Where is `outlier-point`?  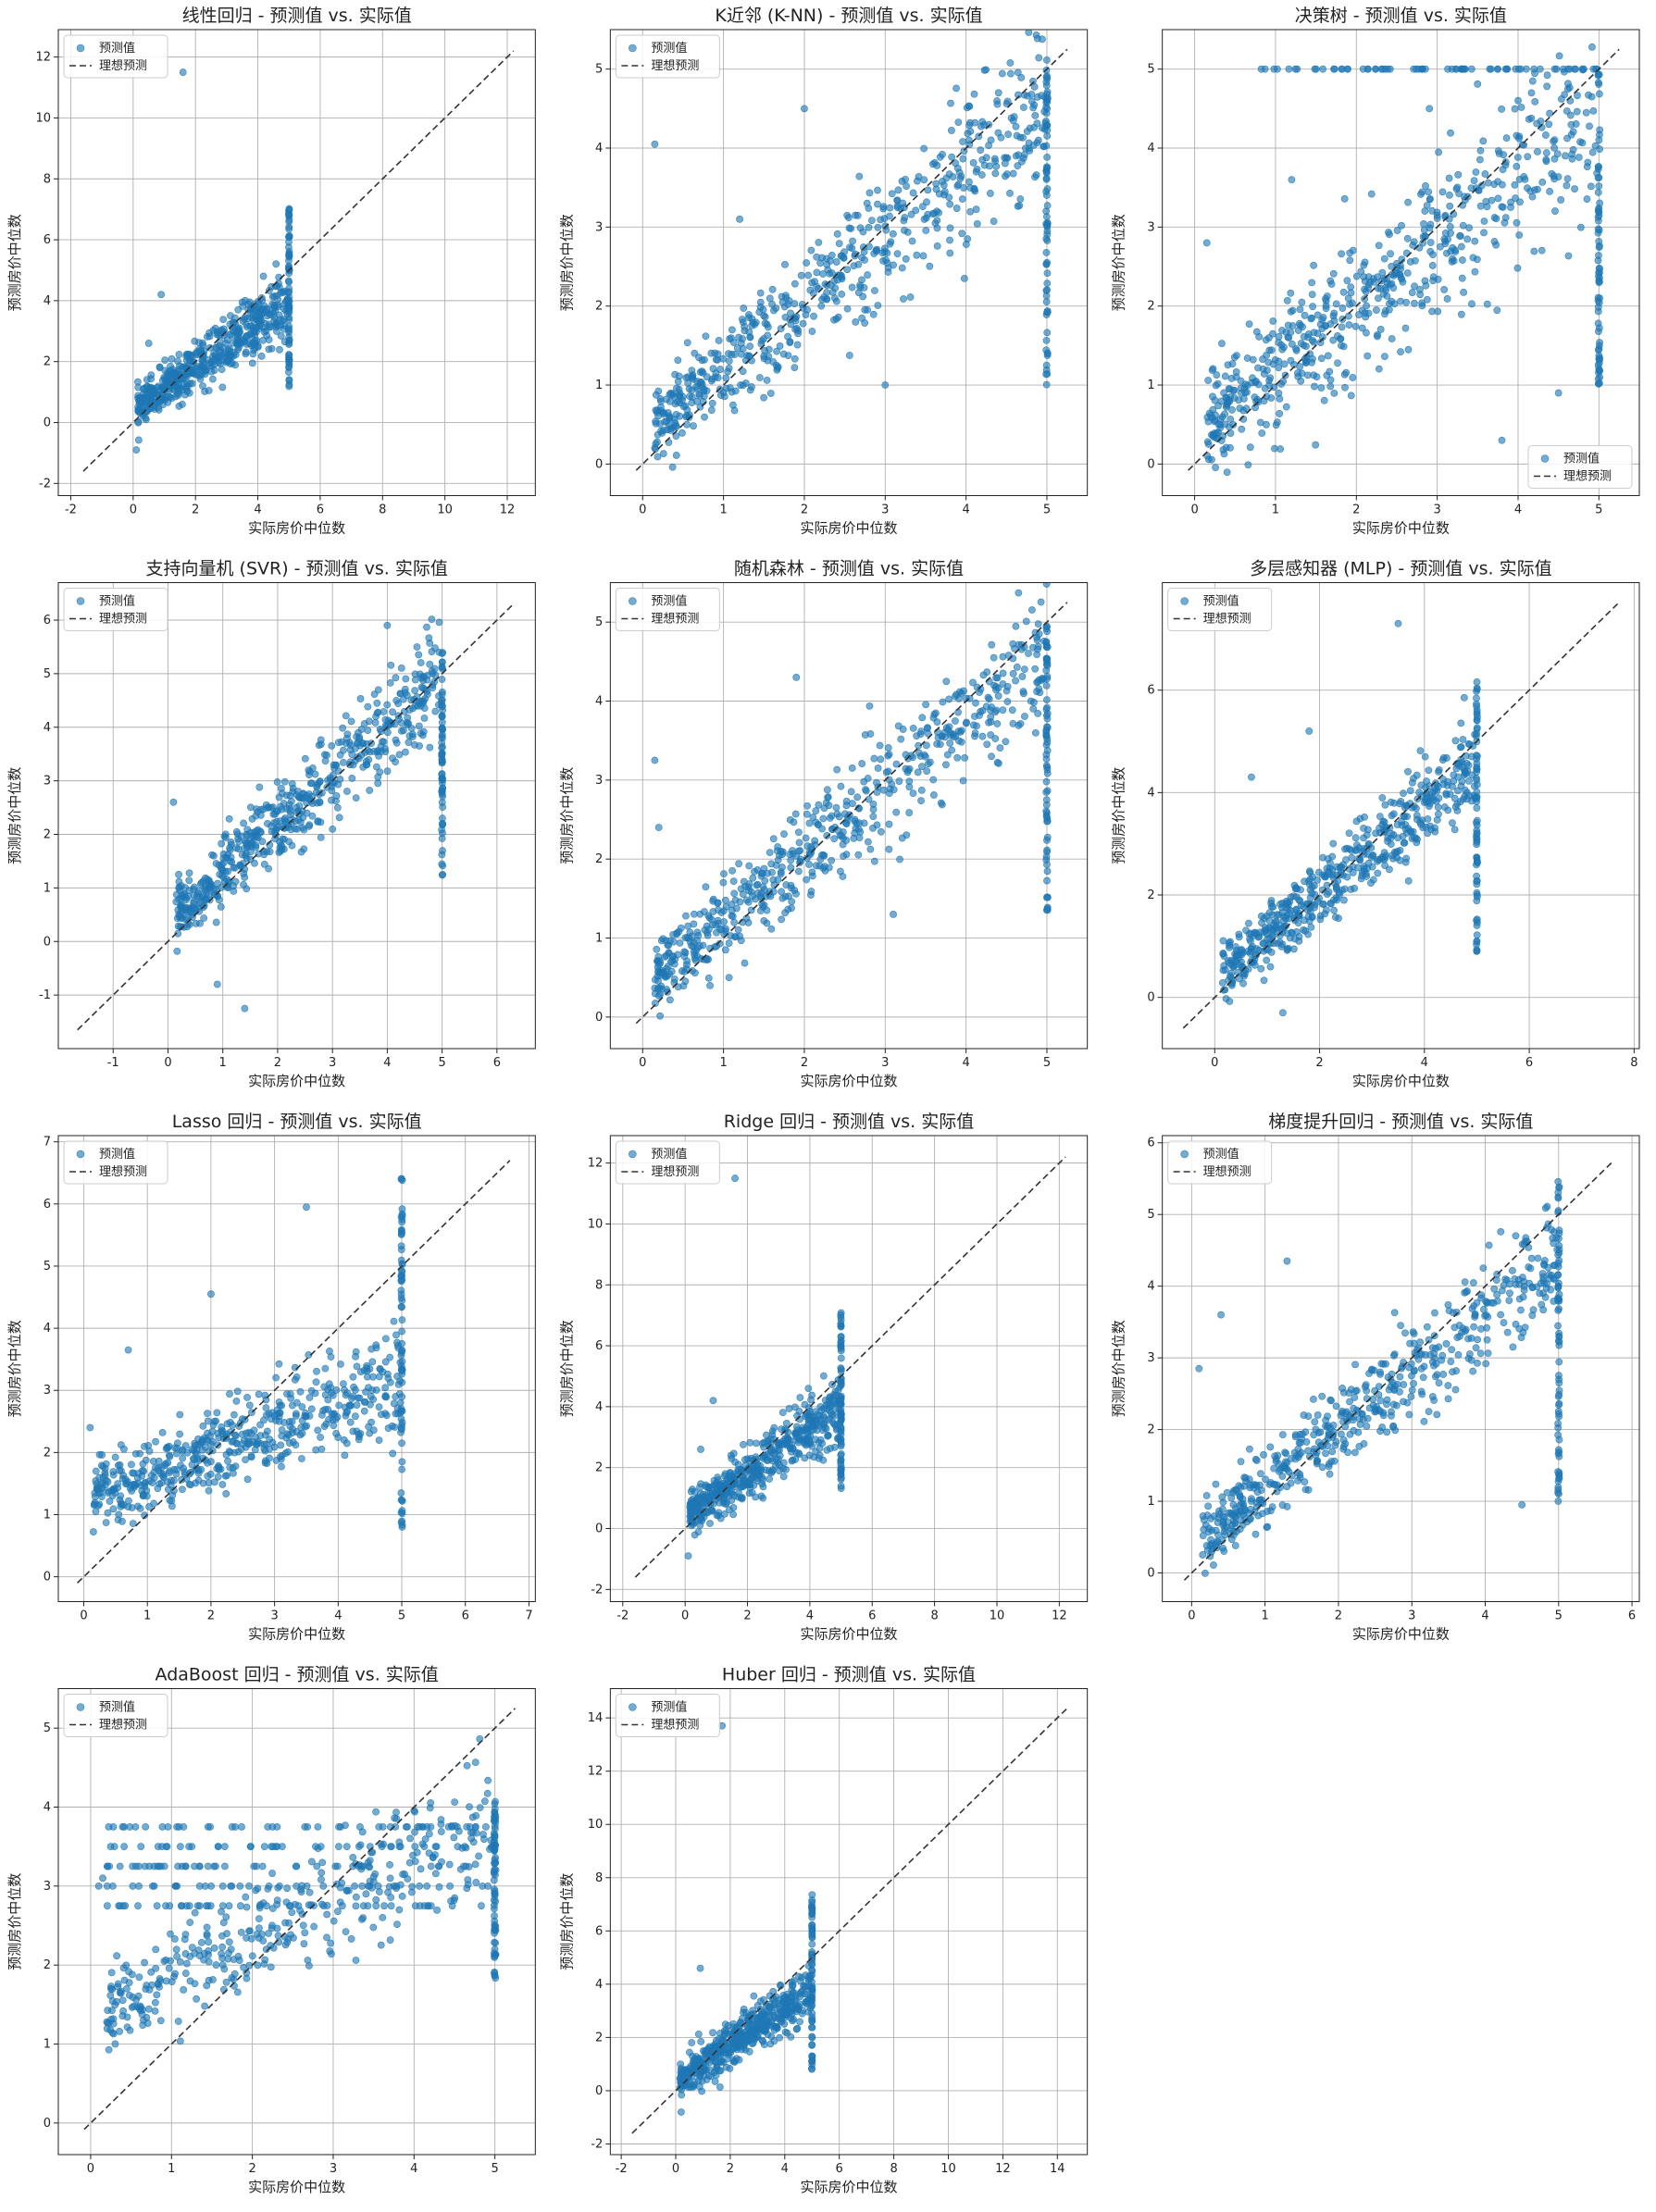 outlier-point is located at coordinates (1292, 180).